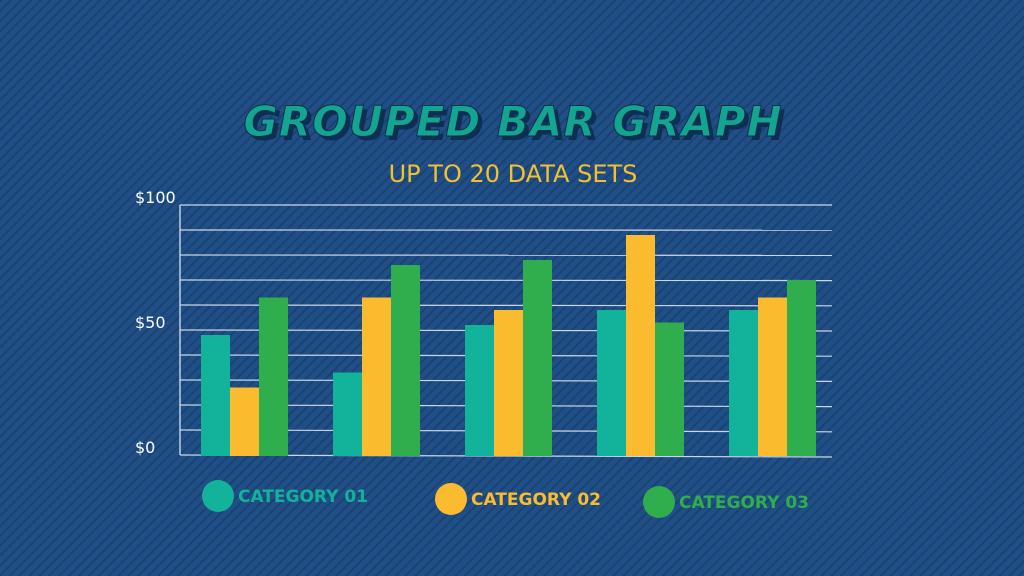  I want to click on legend-label: CATEGORY 01, so click(303, 497).